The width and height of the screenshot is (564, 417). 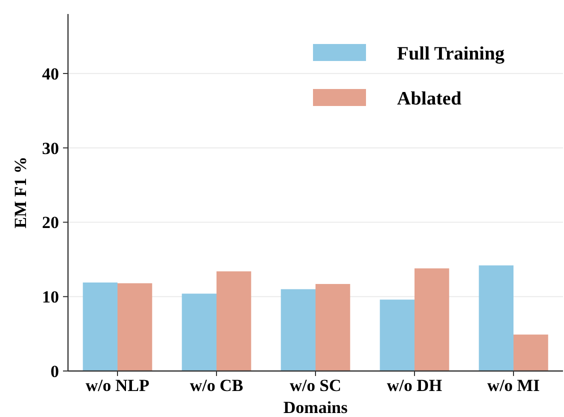 What do you see at coordinates (20, 192) in the screenshot?
I see `y-axis-title: EM F1 %` at bounding box center [20, 192].